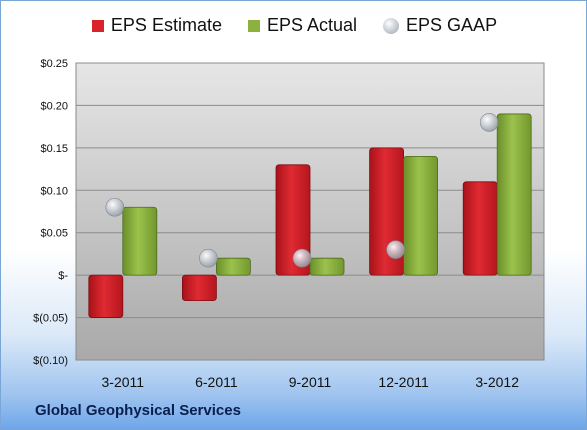 Image resolution: width=587 pixels, height=430 pixels. What do you see at coordinates (54, 149) in the screenshot?
I see `y-tick-label: $0.15` at bounding box center [54, 149].